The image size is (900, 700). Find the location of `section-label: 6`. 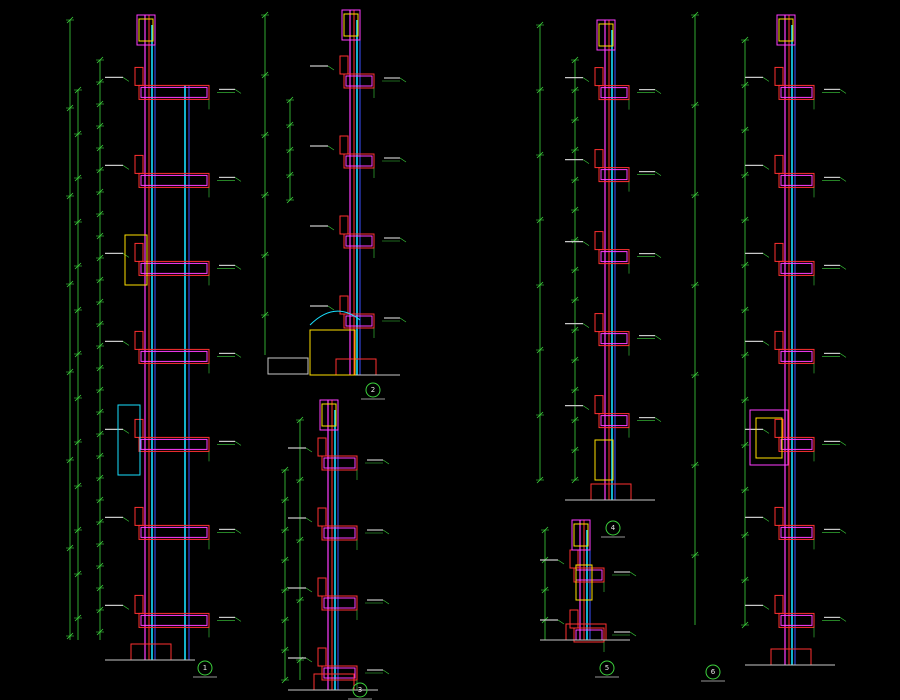

section-label: 6 is located at coordinates (713, 672).